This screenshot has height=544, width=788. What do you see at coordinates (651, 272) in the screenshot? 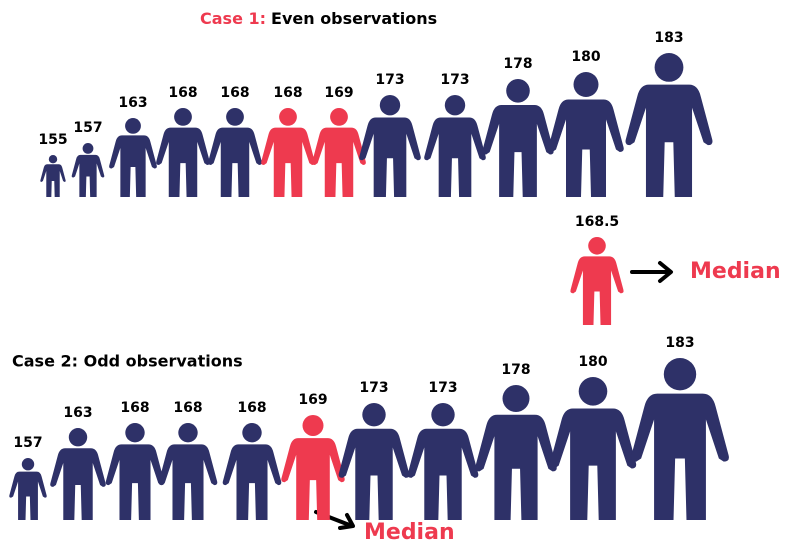
I see `arrow` at bounding box center [651, 272].